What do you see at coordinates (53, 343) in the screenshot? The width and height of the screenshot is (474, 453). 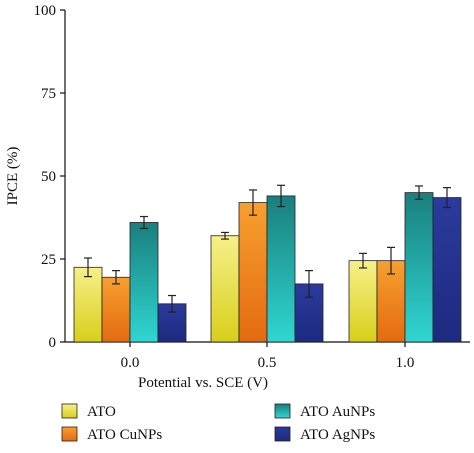 I see `y-tick-label: 0` at bounding box center [53, 343].